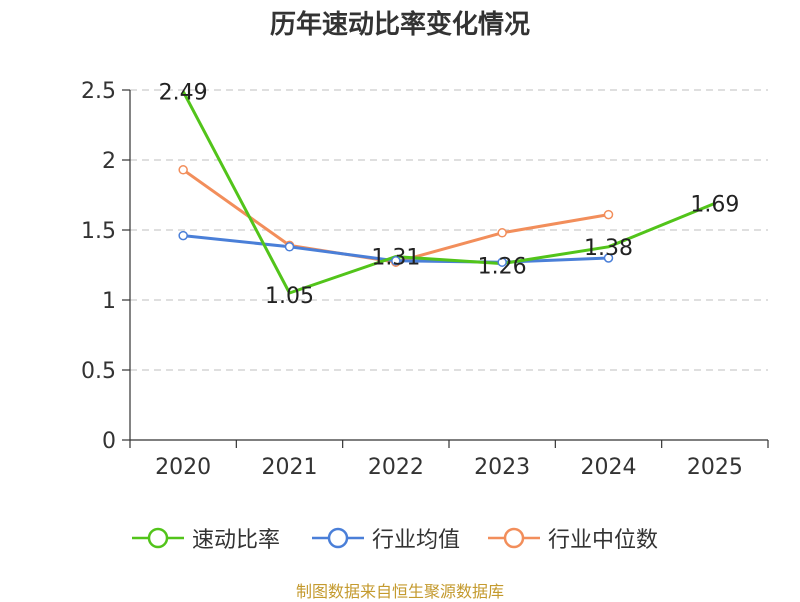  What do you see at coordinates (603, 540) in the screenshot?
I see `legend-label: 行业中位数` at bounding box center [603, 540].